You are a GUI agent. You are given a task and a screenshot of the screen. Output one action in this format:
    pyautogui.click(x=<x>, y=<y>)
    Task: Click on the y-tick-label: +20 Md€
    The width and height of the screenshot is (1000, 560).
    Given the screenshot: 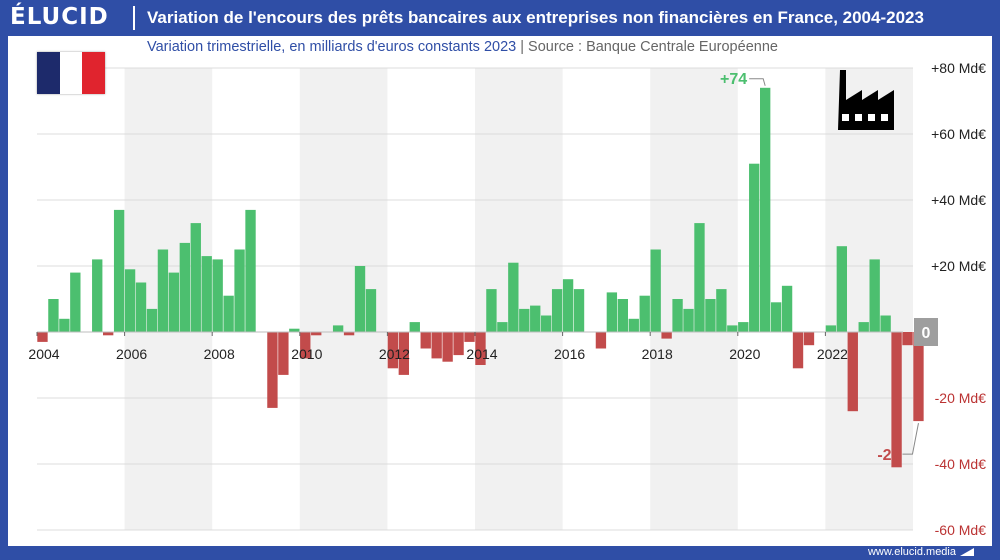 What is the action you would take?
    pyautogui.click(x=958, y=266)
    